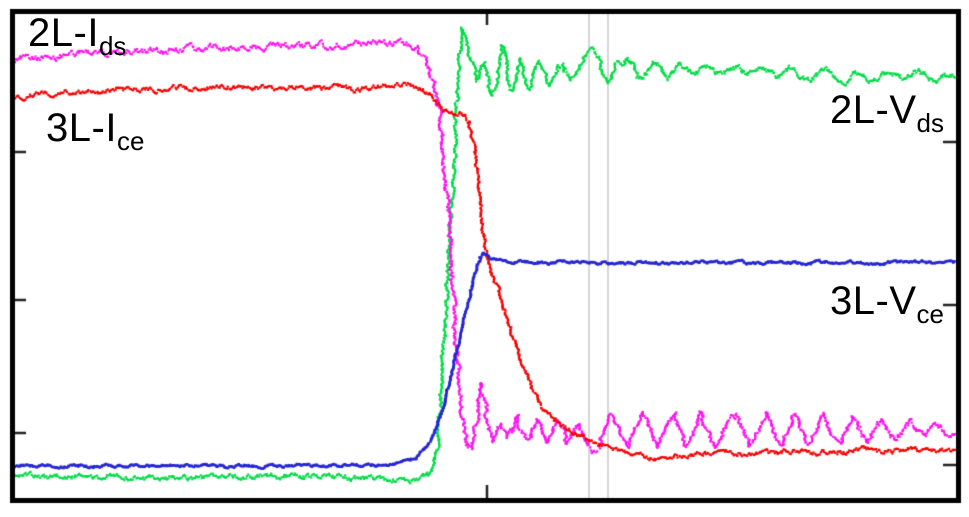  I want to click on label-3l-vce-sub: ce, so click(930, 314).